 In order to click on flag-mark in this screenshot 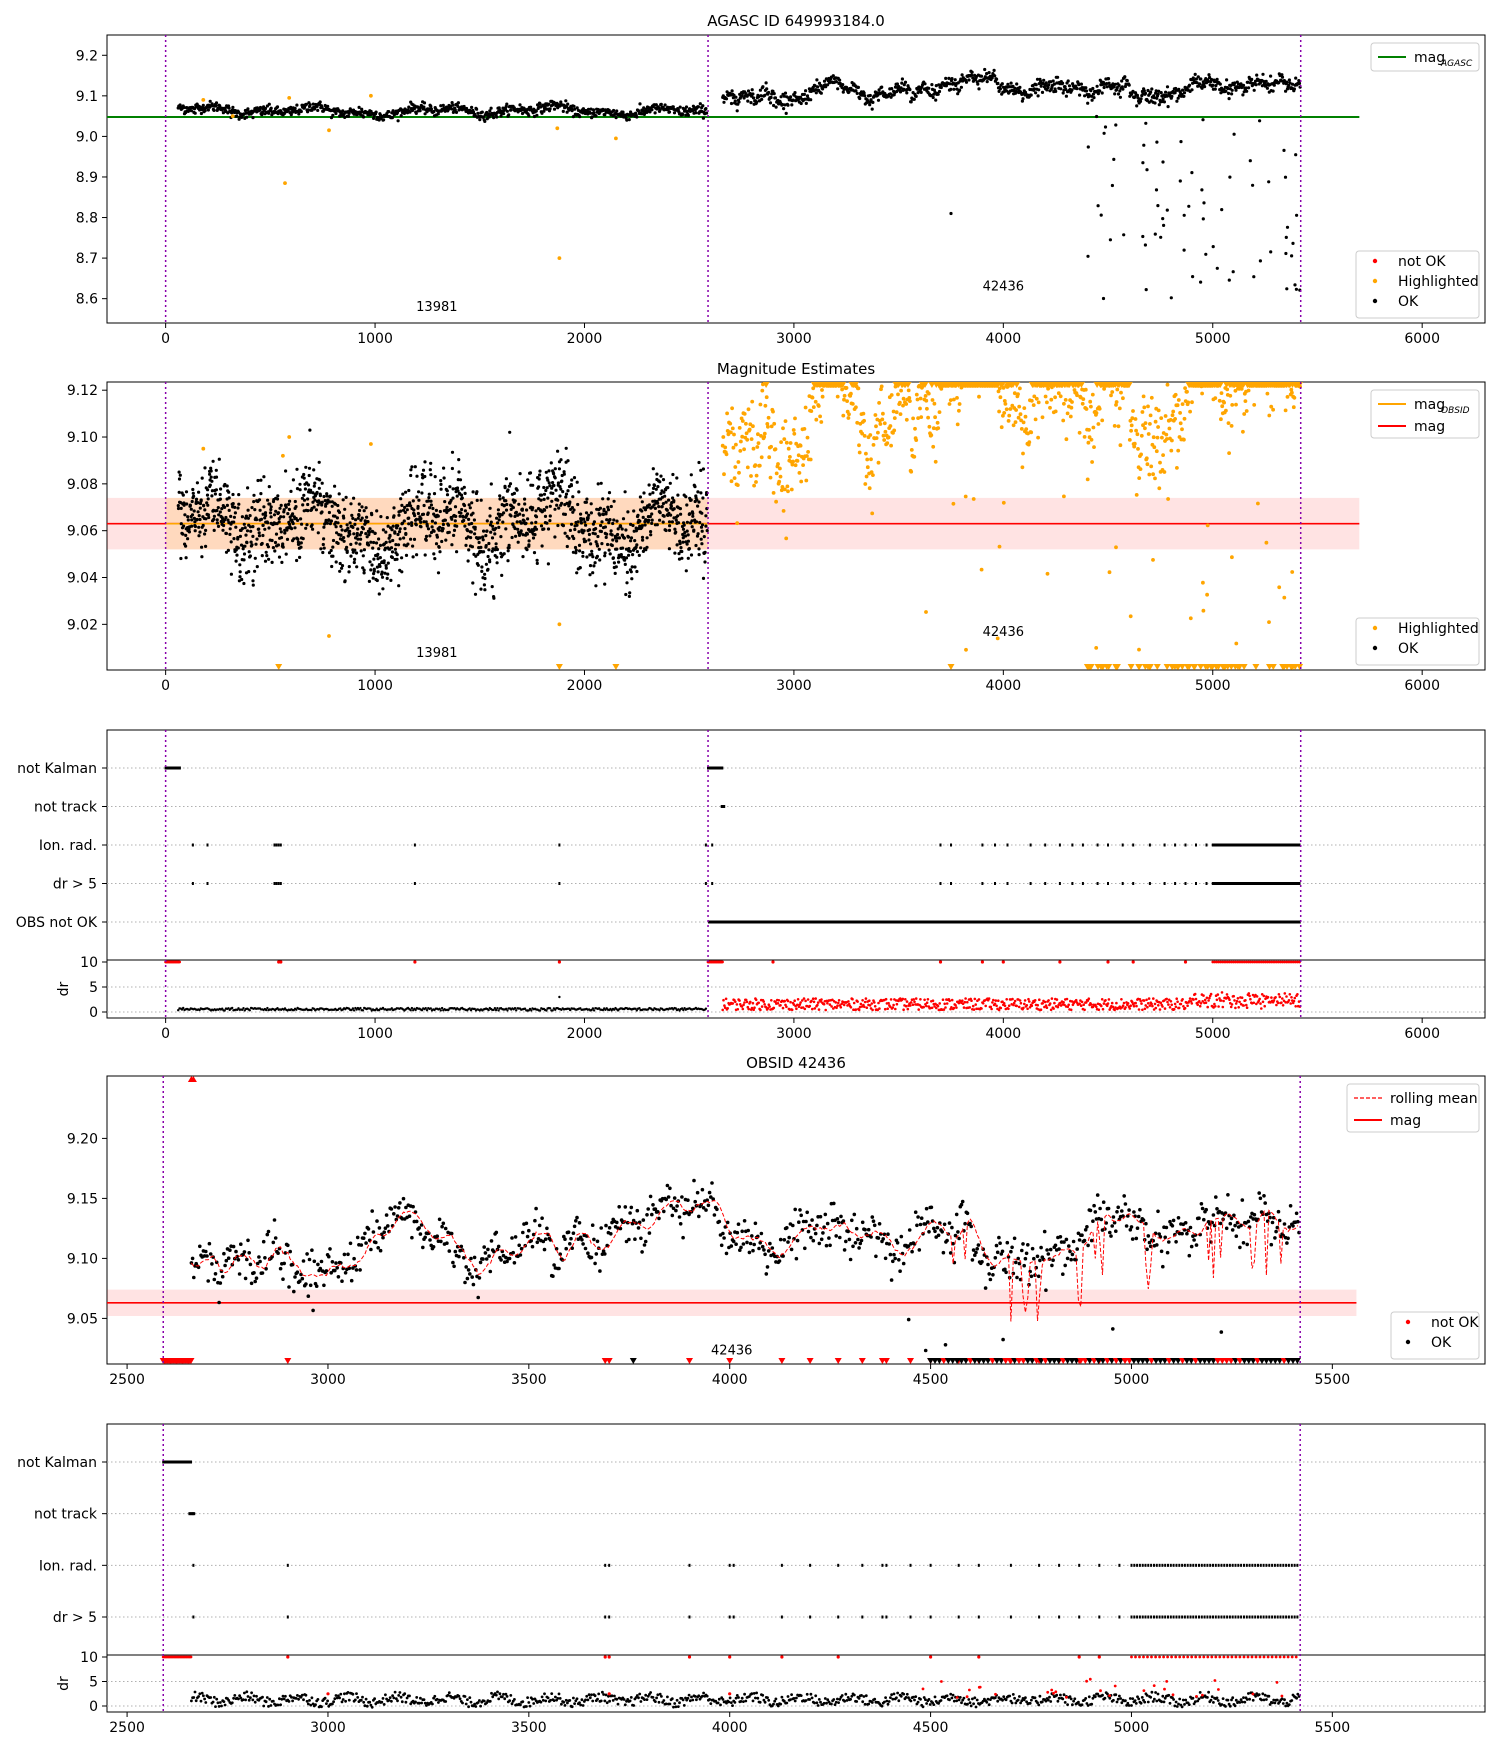, I will do `click(940, 845)`.